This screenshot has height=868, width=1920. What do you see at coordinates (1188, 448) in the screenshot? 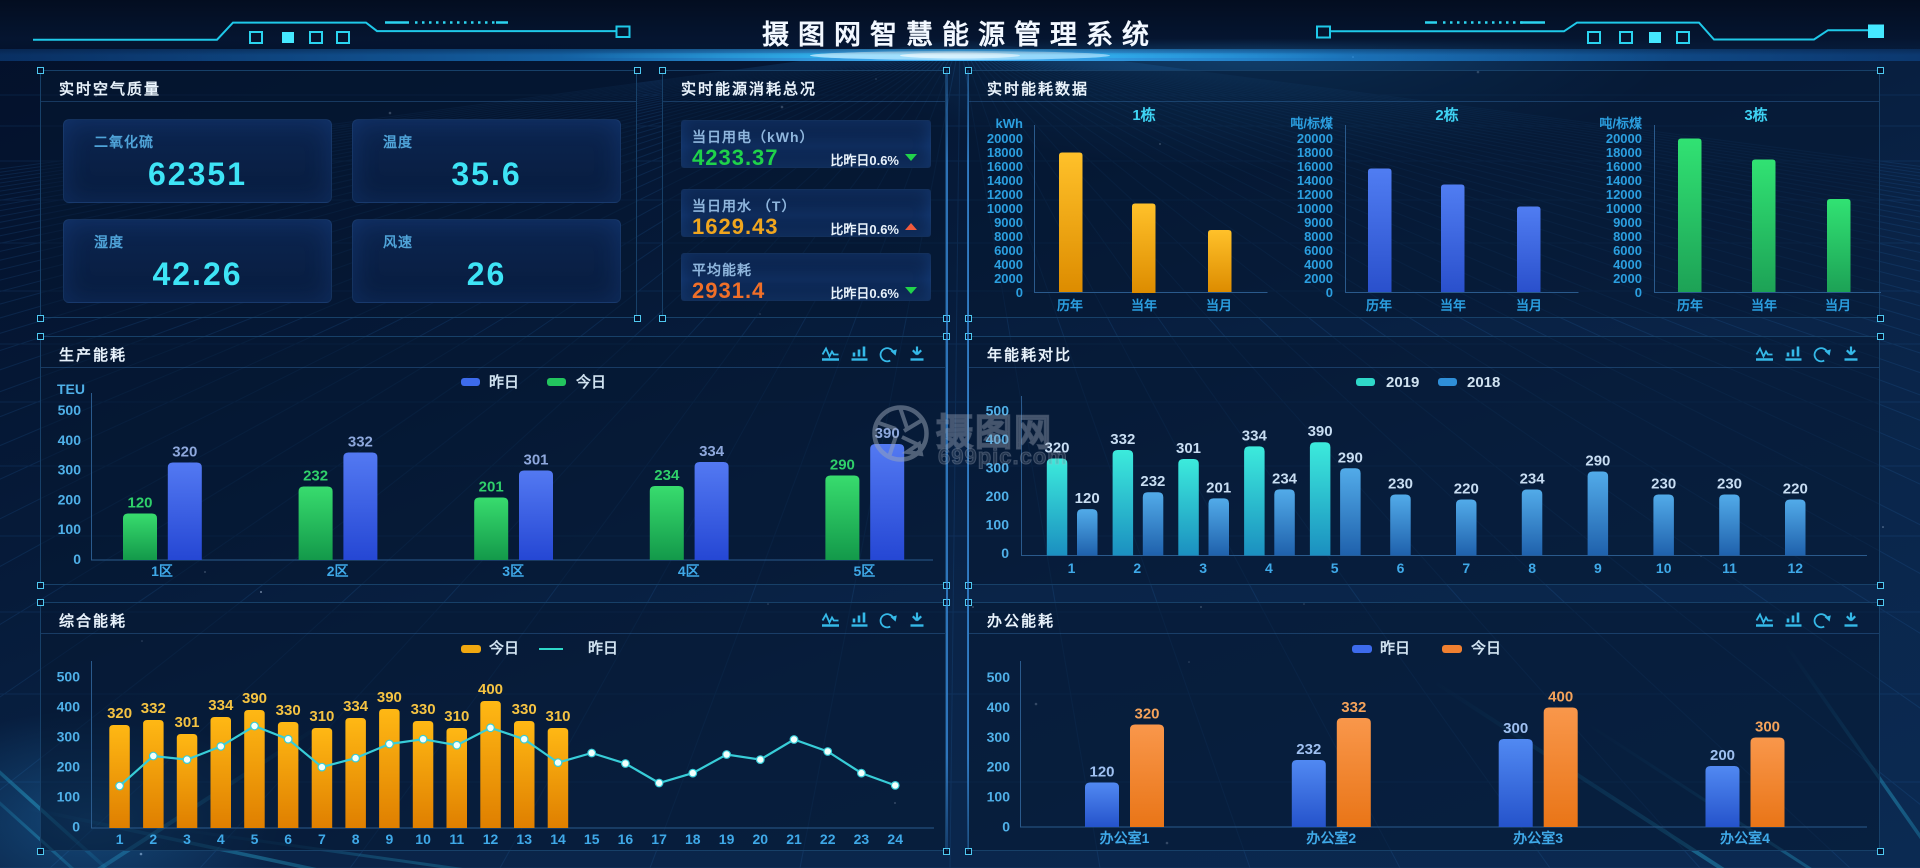
I see `svg-text: 301` at bounding box center [1188, 448].